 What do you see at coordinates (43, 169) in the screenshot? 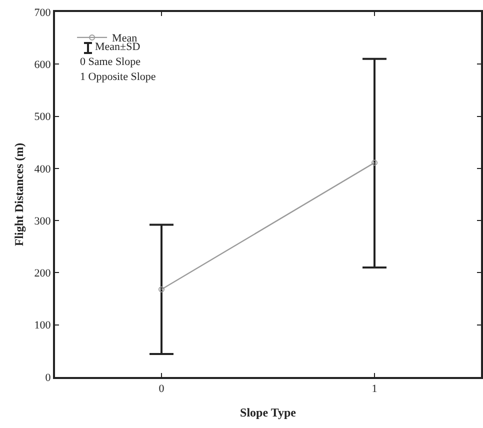
I see `y-tick-label: 400` at bounding box center [43, 169].